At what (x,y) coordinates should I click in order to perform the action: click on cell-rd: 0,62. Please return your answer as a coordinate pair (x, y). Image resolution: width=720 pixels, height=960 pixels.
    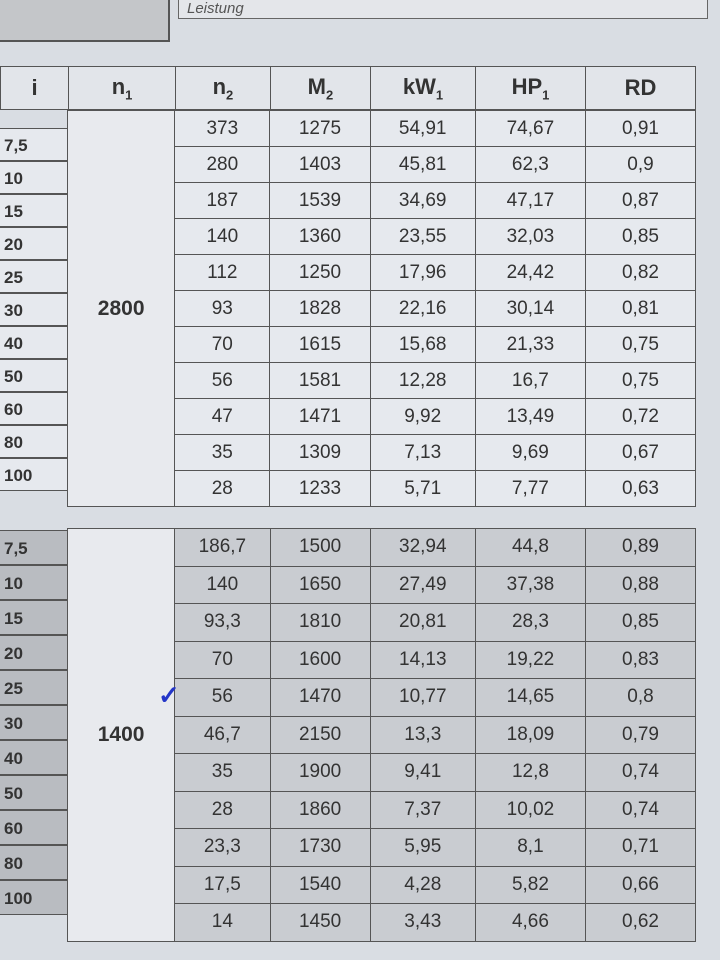
    Looking at the image, I should click on (640, 922).